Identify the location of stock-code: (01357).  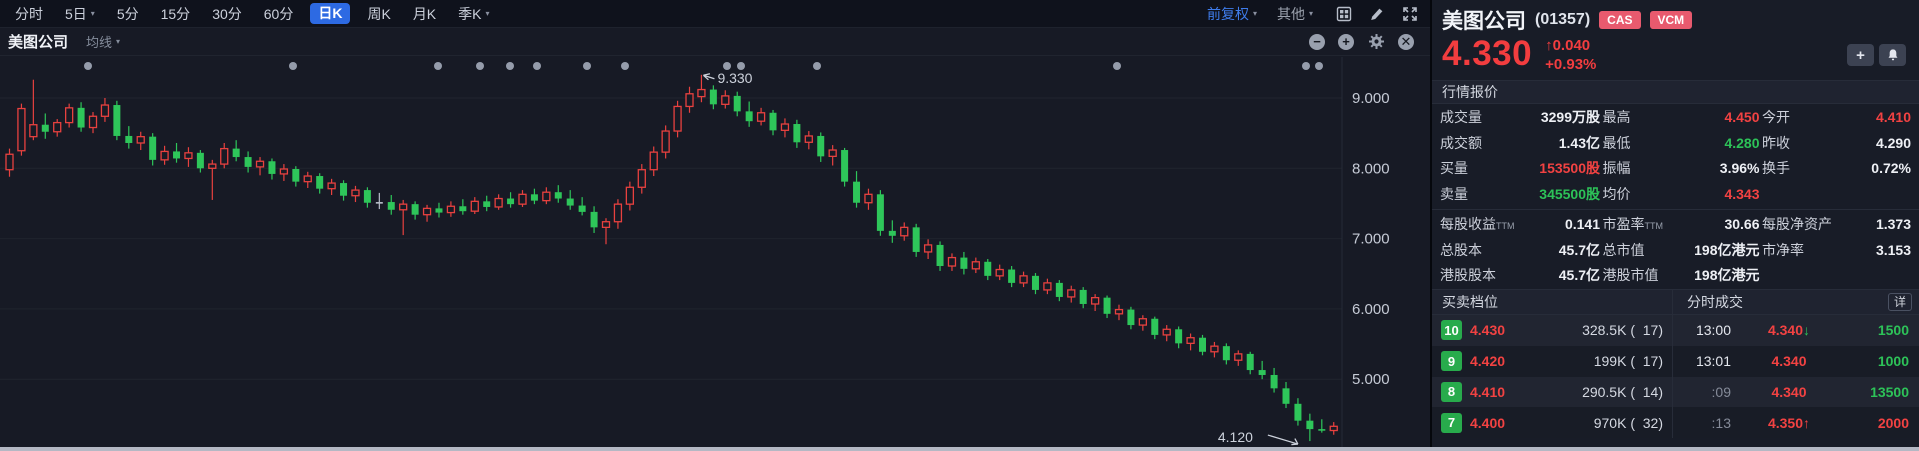
(1563, 19).